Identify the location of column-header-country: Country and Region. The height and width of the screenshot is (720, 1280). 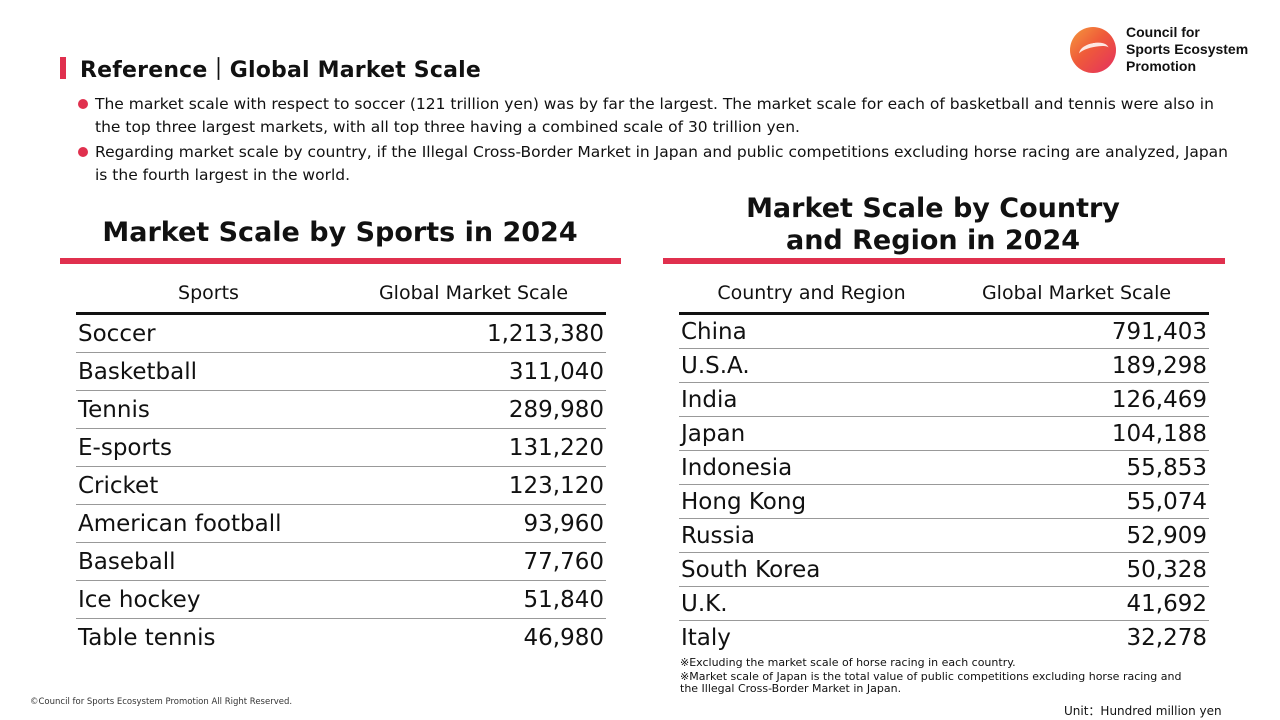
(811, 294).